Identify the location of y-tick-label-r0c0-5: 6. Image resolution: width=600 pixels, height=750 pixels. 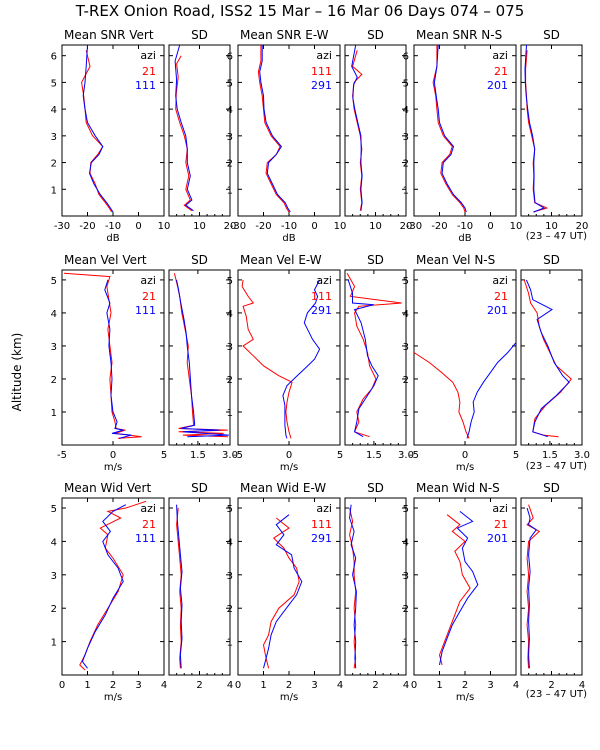
(54, 57).